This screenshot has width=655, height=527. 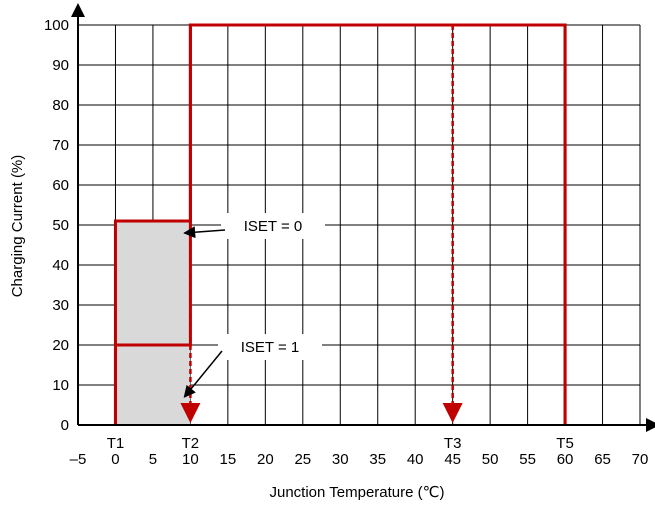 I want to click on x-tick-label: 10, so click(x=190, y=459).